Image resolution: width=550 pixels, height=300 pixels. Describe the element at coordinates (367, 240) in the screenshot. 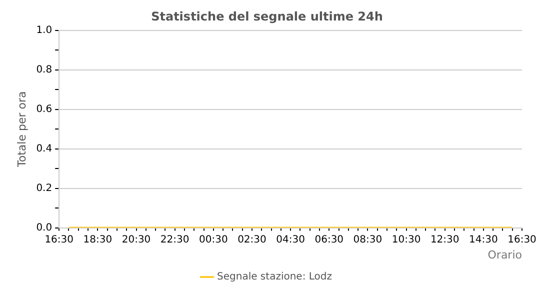

I see `x-tick-label: 08:30` at that location.